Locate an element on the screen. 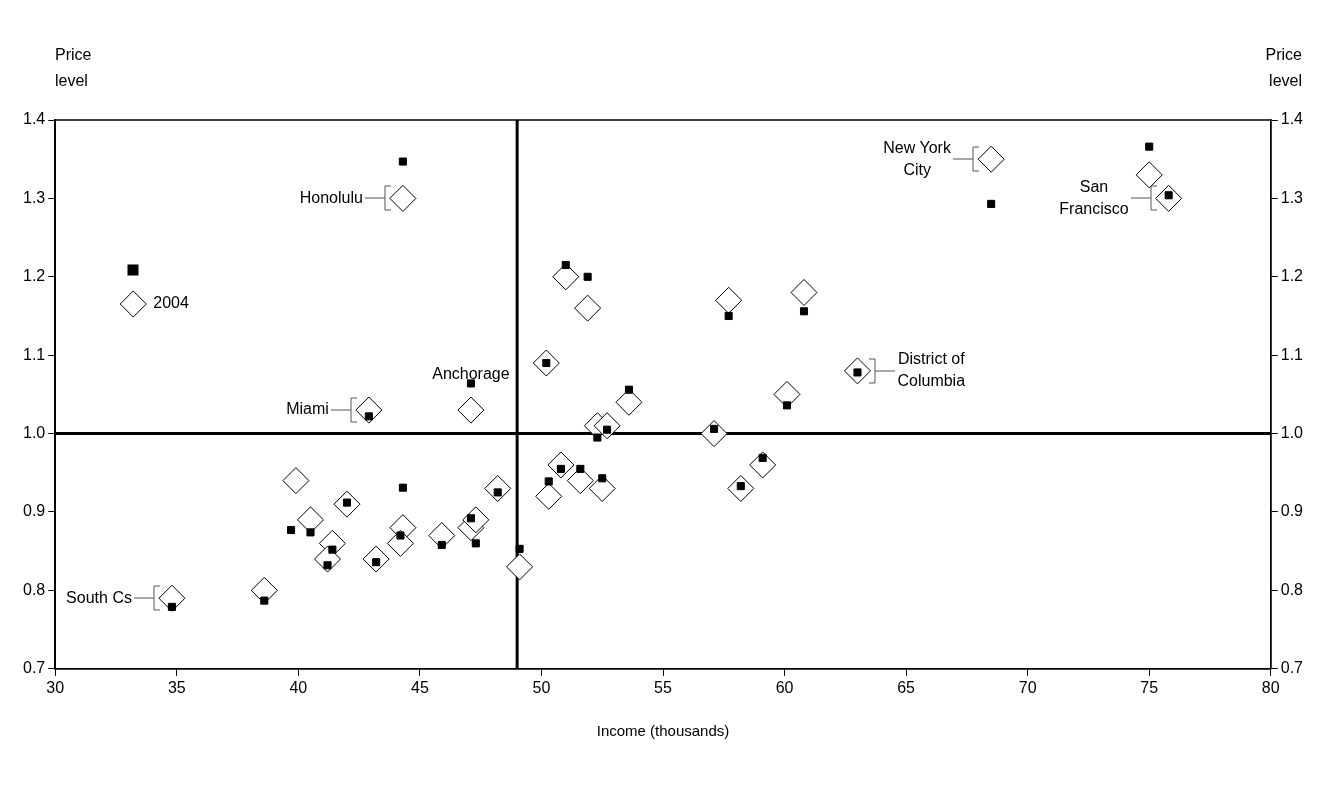 Image resolution: width=1326 pixels, height=805 pixels. x-tick-label: 55 is located at coordinates (663, 687).